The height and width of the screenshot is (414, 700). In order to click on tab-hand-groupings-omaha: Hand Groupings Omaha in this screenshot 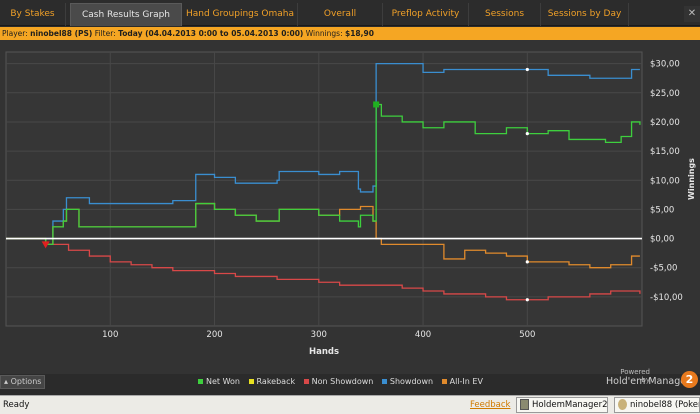, I will do `click(240, 14)`.